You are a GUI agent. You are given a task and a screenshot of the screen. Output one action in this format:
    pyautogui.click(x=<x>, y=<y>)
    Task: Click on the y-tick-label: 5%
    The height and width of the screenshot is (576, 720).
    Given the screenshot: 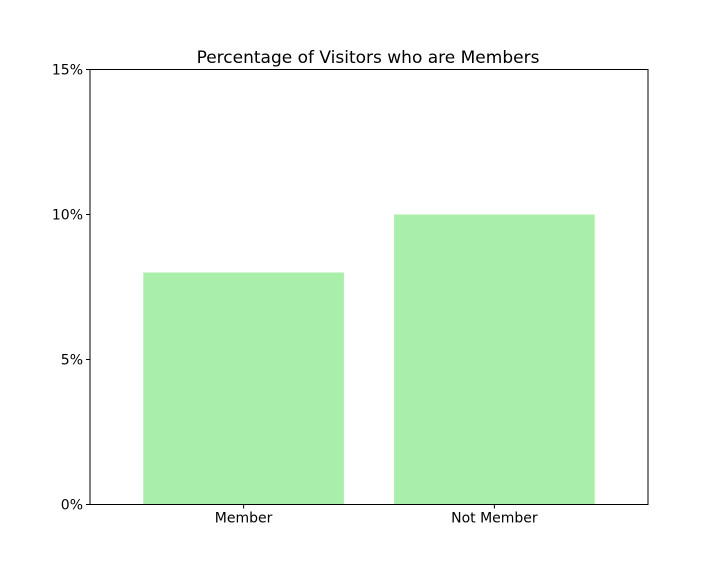 What is the action you would take?
    pyautogui.click(x=72, y=361)
    